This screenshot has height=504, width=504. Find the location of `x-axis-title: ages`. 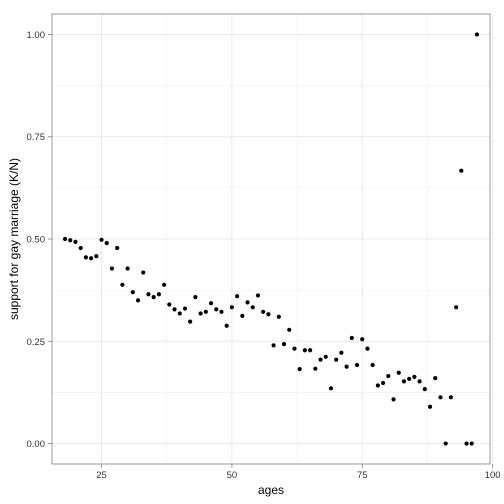

x-axis-title: ages is located at coordinates (271, 490).